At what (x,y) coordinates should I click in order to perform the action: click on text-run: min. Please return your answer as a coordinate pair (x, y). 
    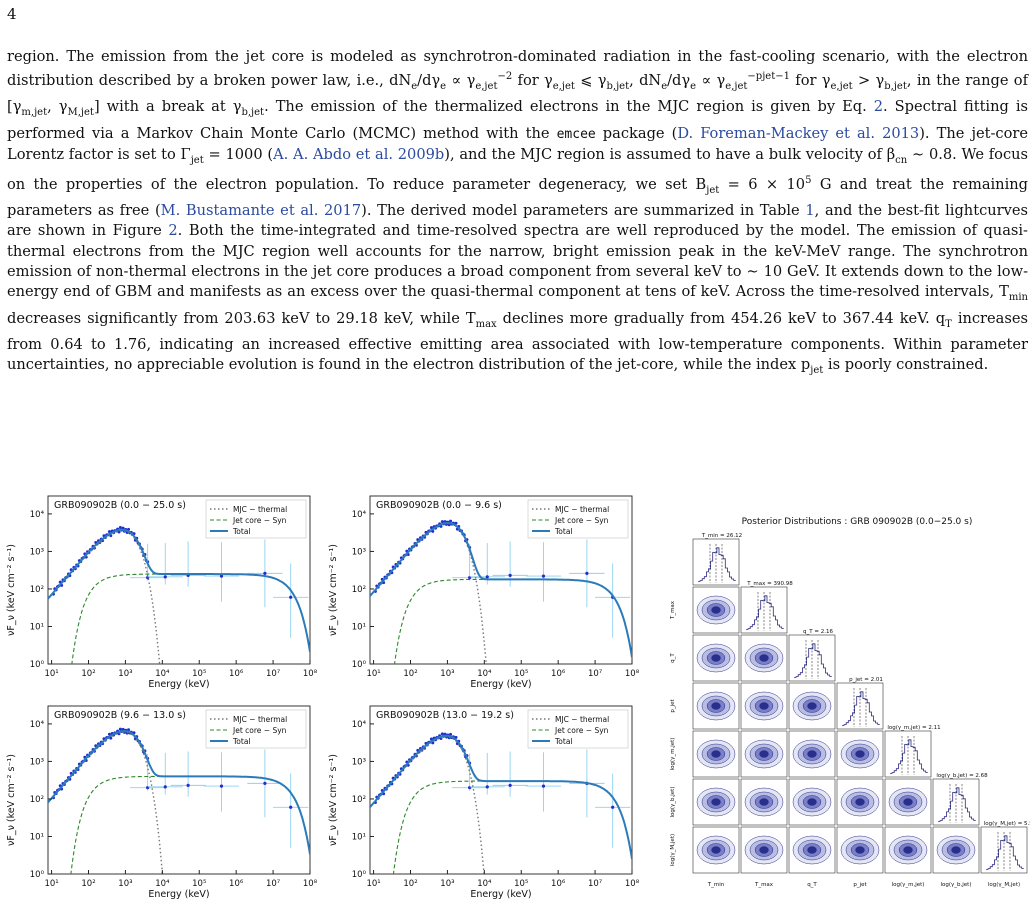
    Looking at the image, I should click on (1018, 298).